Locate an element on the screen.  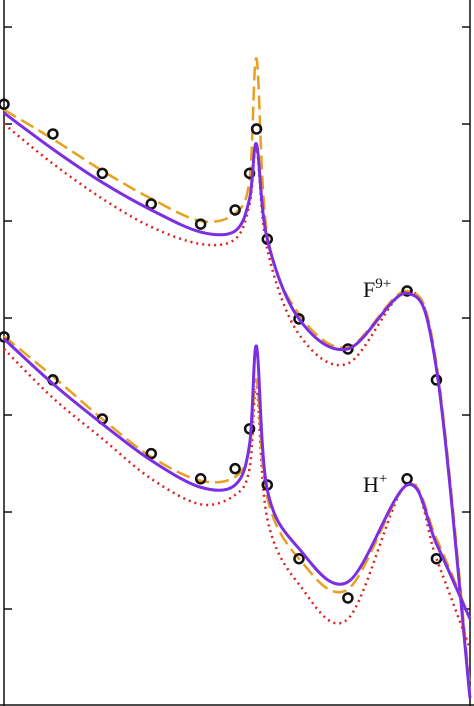
annotation: H+ is located at coordinates (375, 484).